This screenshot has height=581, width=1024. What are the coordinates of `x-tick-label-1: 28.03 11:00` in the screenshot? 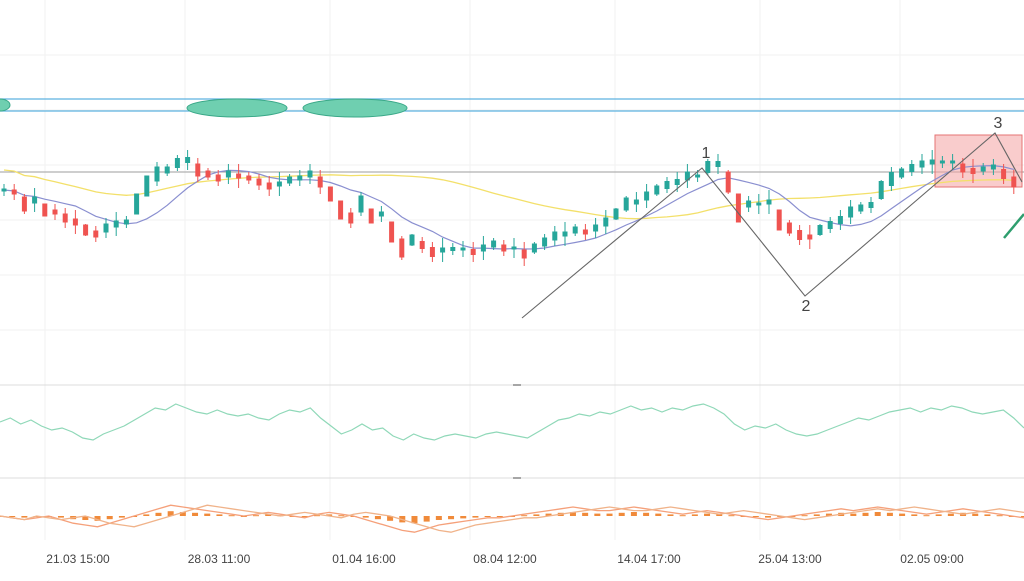 It's located at (219, 559).